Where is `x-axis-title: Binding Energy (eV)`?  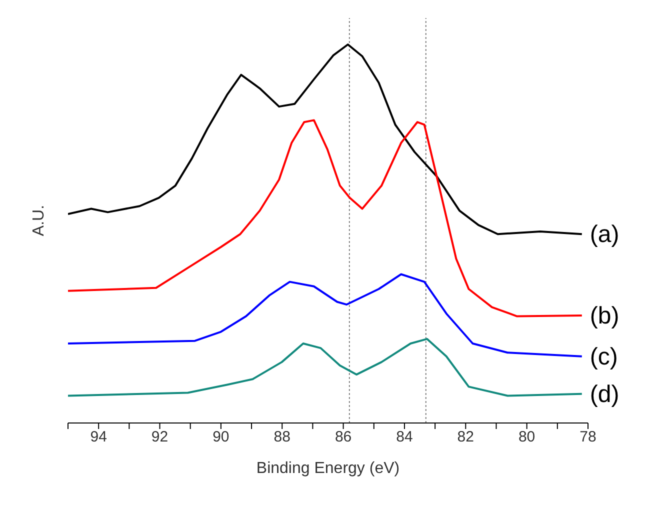 x-axis-title: Binding Energy (eV) is located at coordinates (328, 468).